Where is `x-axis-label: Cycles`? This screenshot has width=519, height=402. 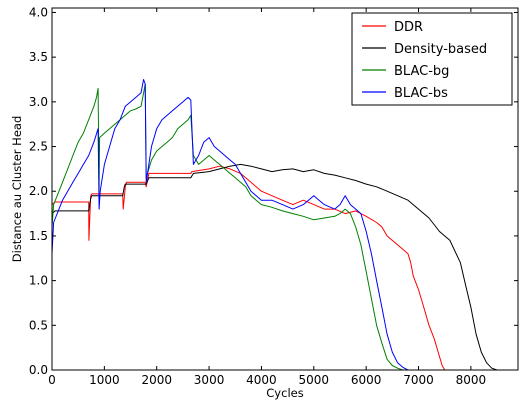
x-axis-label: Cycles is located at coordinates (284, 393).